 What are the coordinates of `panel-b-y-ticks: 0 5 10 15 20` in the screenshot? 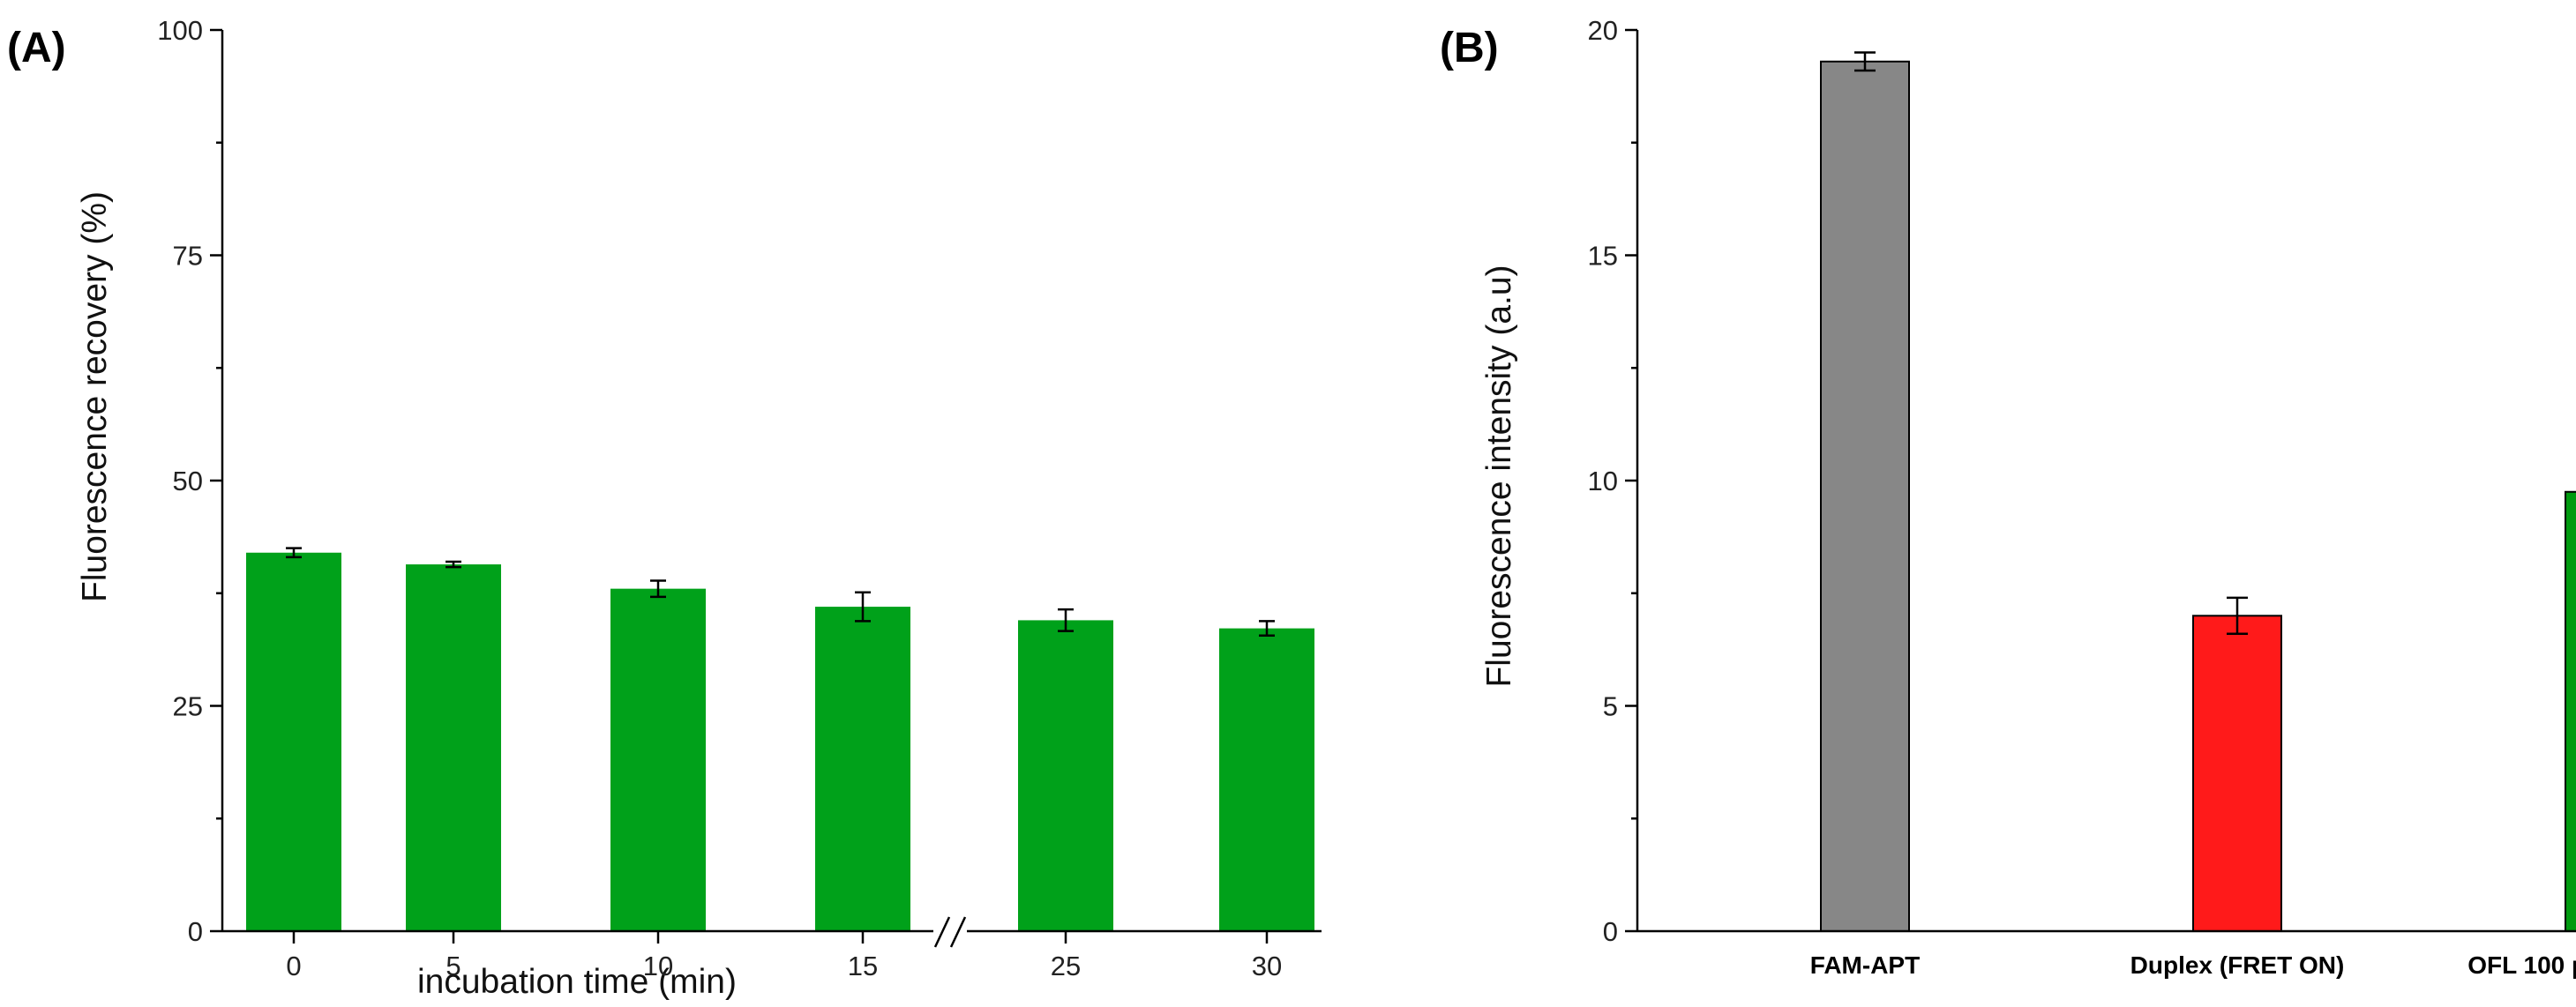 It's located at (1613, 481).